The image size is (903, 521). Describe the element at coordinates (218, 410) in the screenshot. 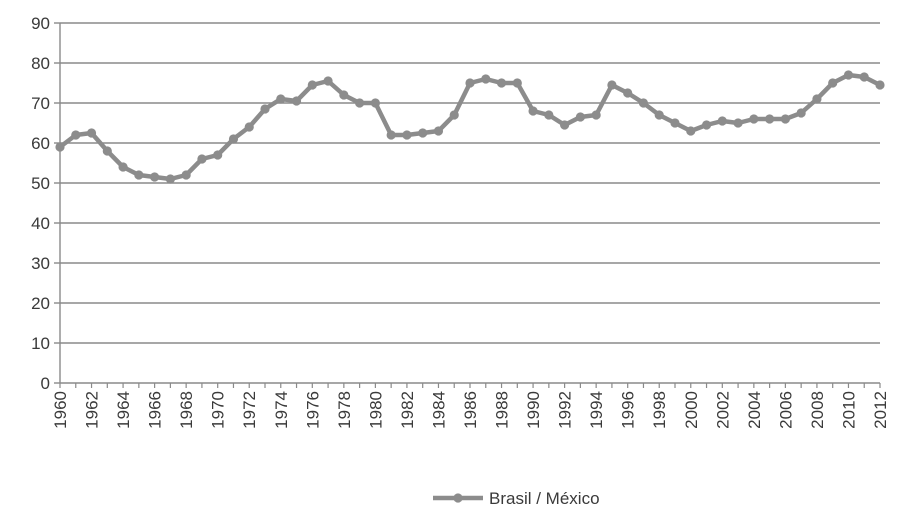

I see `x-tick-label: 1970` at that location.